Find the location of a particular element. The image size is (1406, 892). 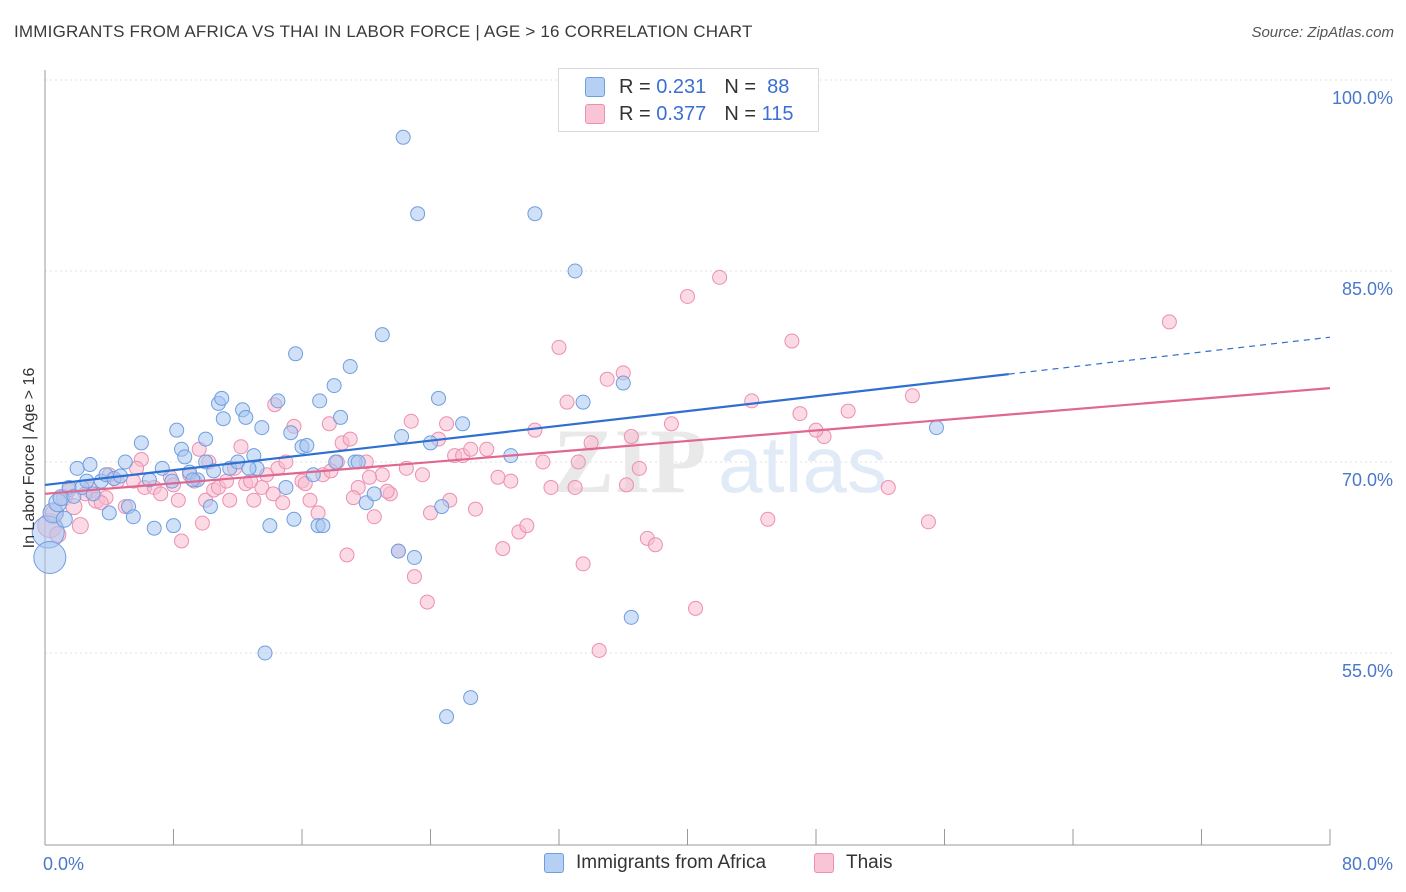

legend-row-africa: R = 0.231 N = 88 is located at coordinates (687, 87).